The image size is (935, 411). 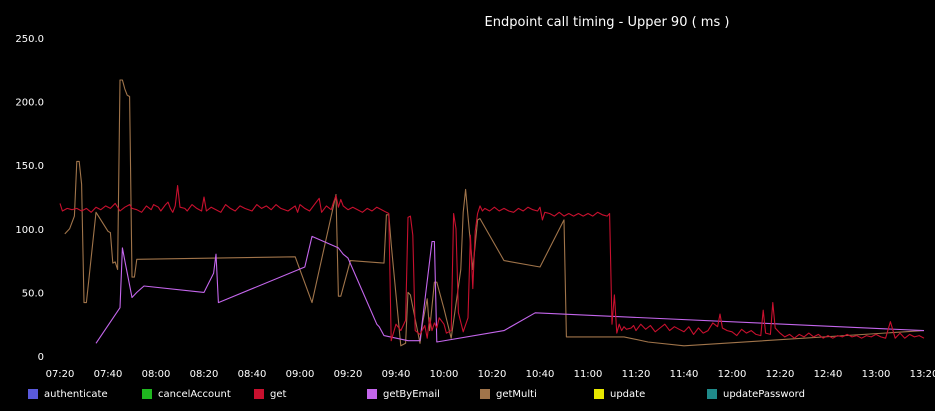 What do you see at coordinates (60, 374) in the screenshot?
I see `x-tick-label: 07:20` at bounding box center [60, 374].